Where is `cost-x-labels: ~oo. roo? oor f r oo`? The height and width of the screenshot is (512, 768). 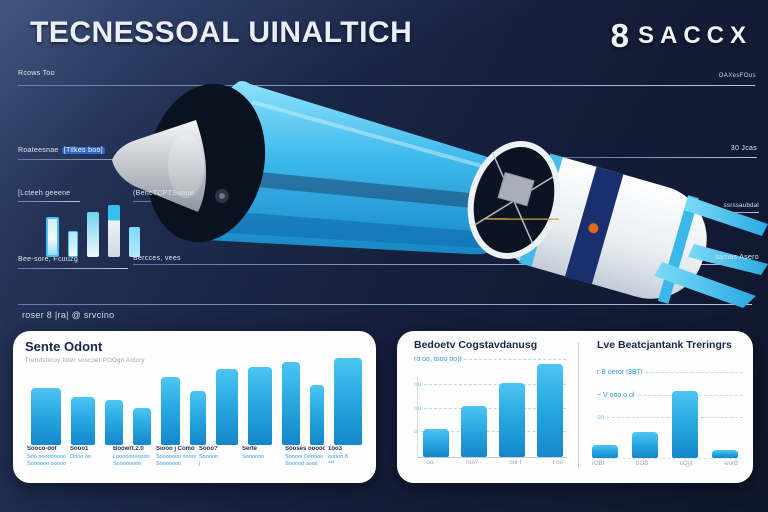 cost-x-labels: ~oo. roo? oor f r oo is located at coordinates (493, 463).